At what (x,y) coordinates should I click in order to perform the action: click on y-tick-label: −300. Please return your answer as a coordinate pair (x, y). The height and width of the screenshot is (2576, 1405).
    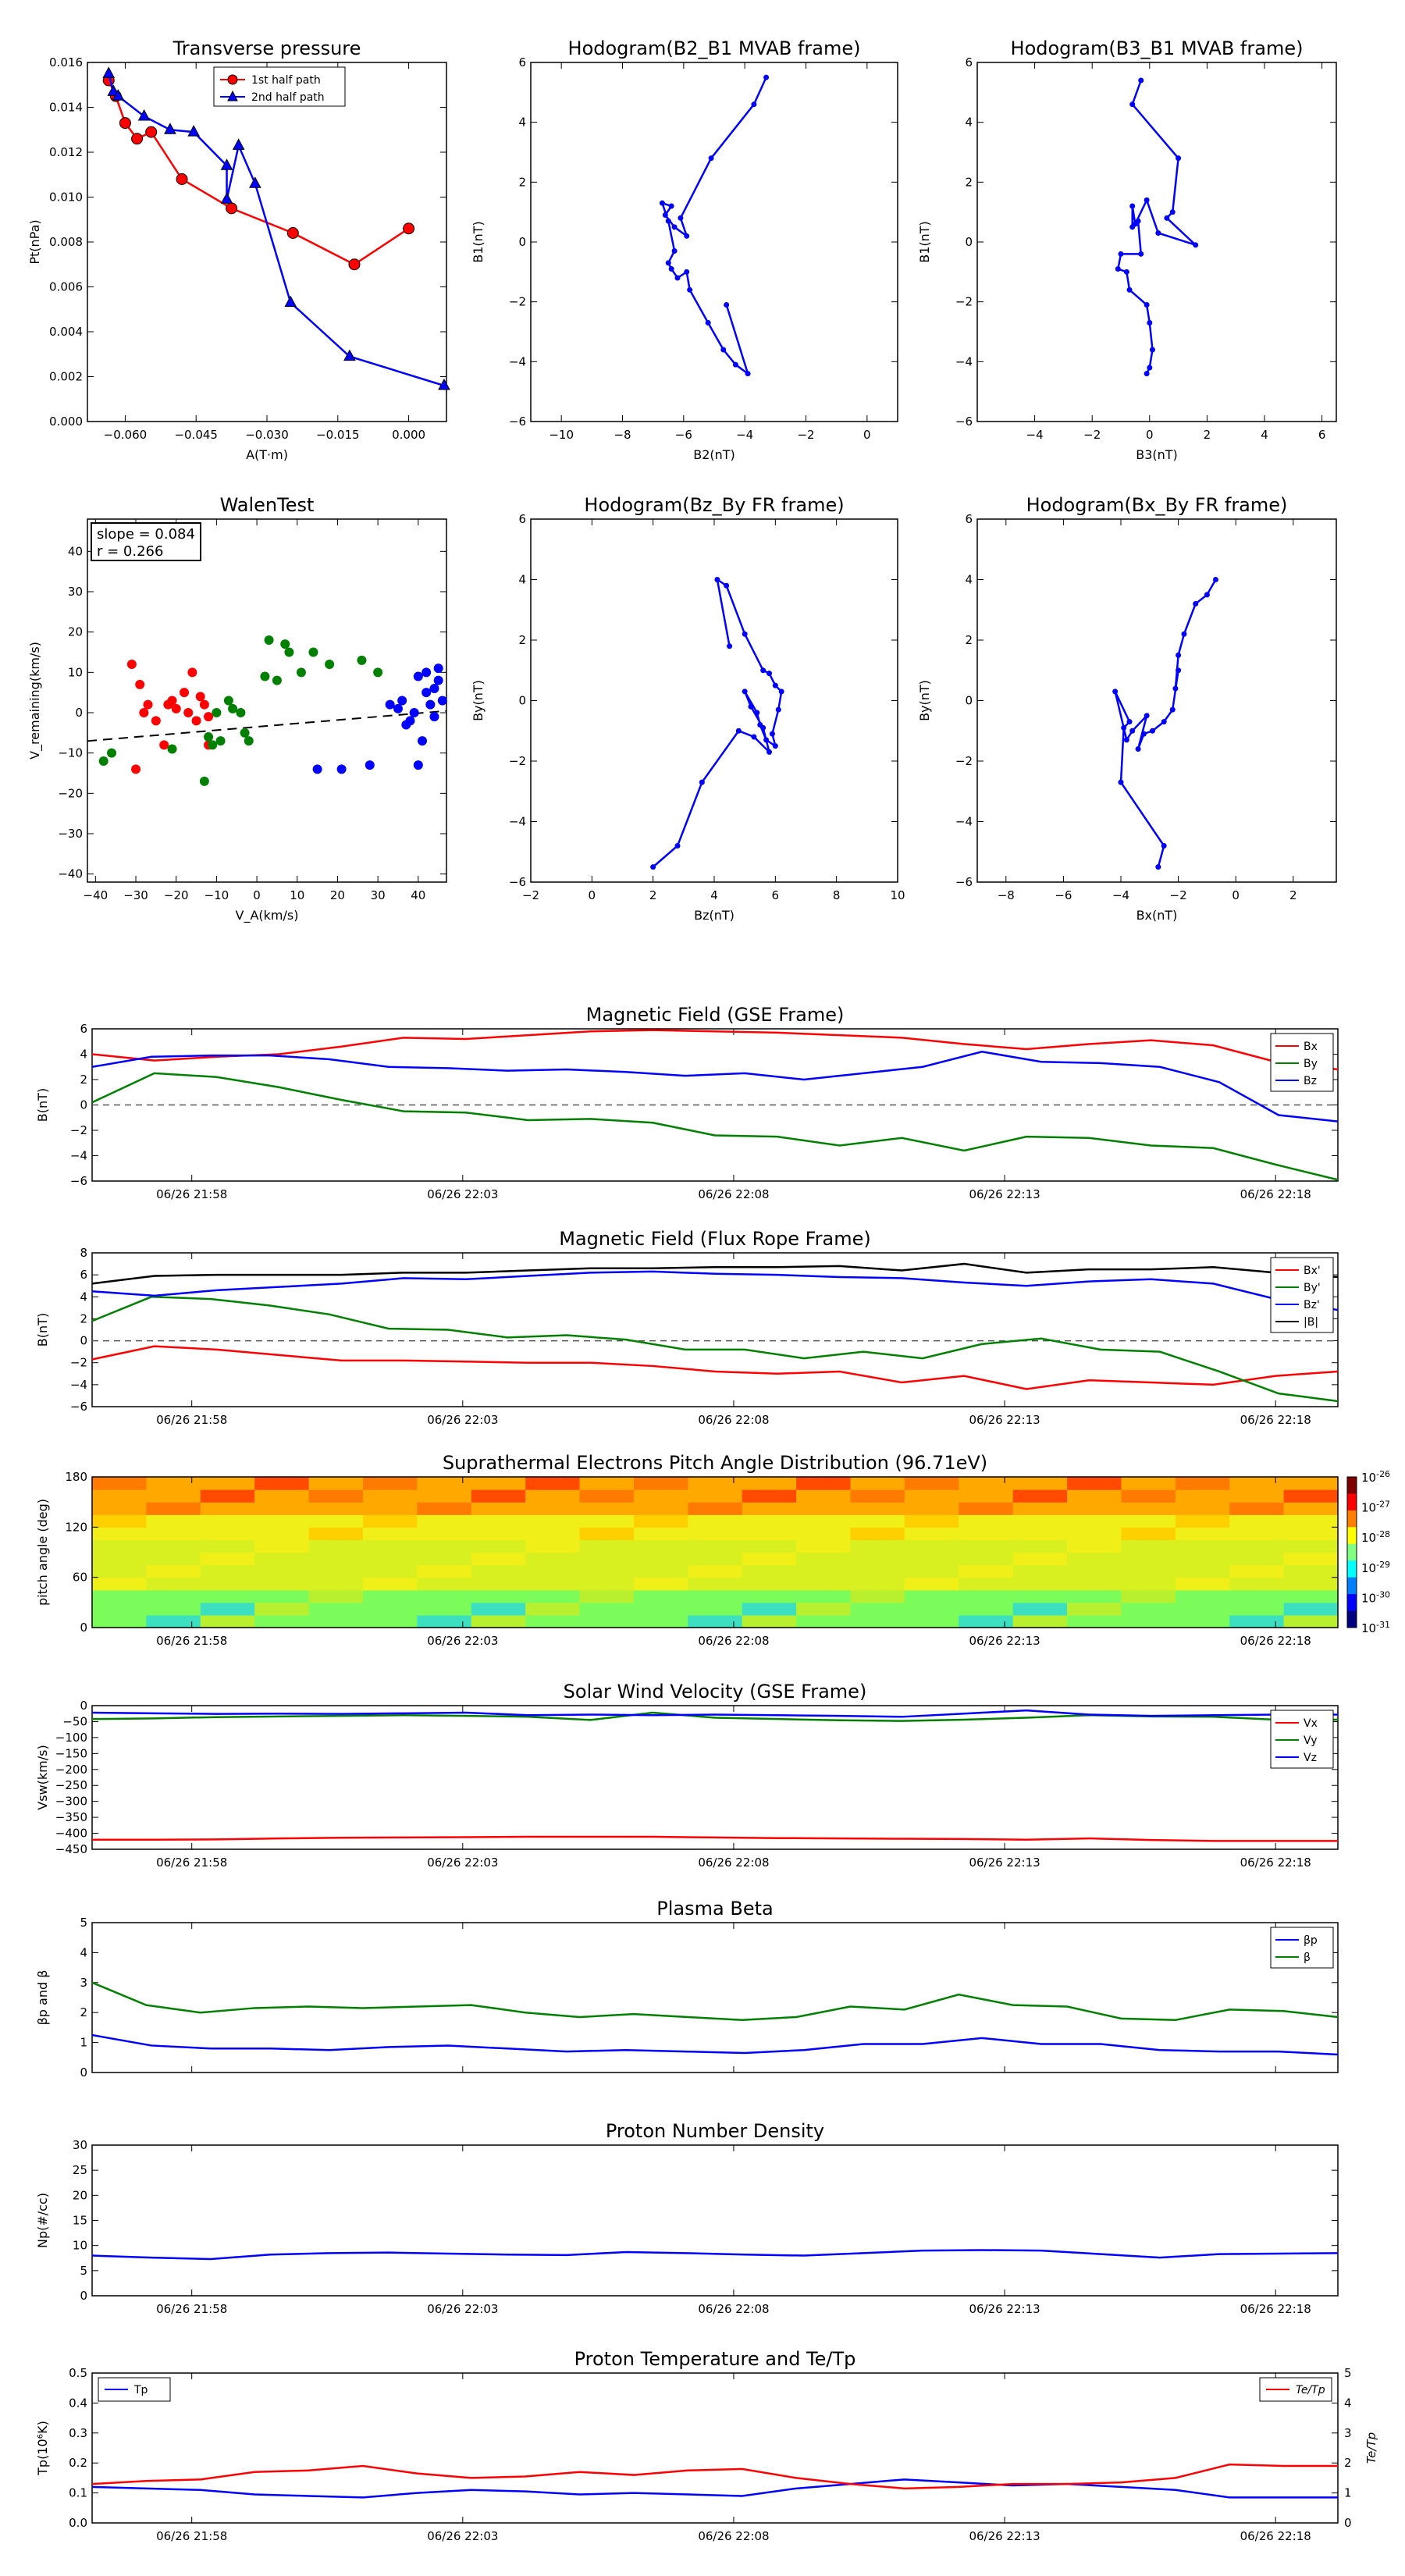
    Looking at the image, I should click on (71, 1802).